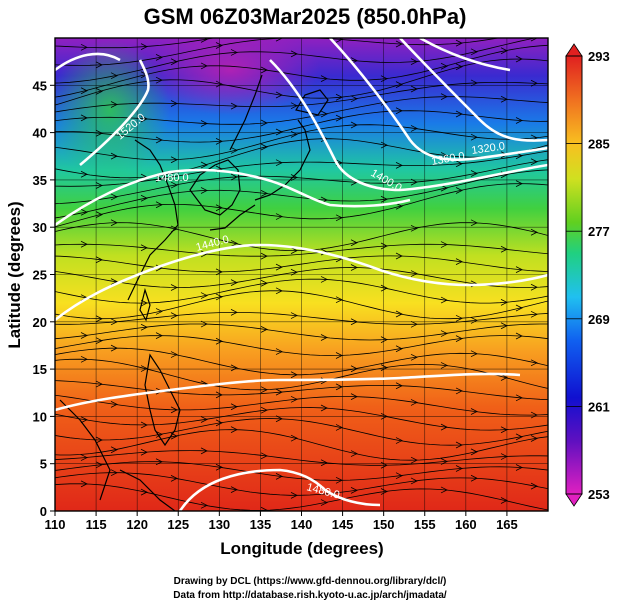 This screenshot has width=619, height=605. What do you see at coordinates (466, 524) in the screenshot?
I see `x-tick-label: 160` at bounding box center [466, 524].